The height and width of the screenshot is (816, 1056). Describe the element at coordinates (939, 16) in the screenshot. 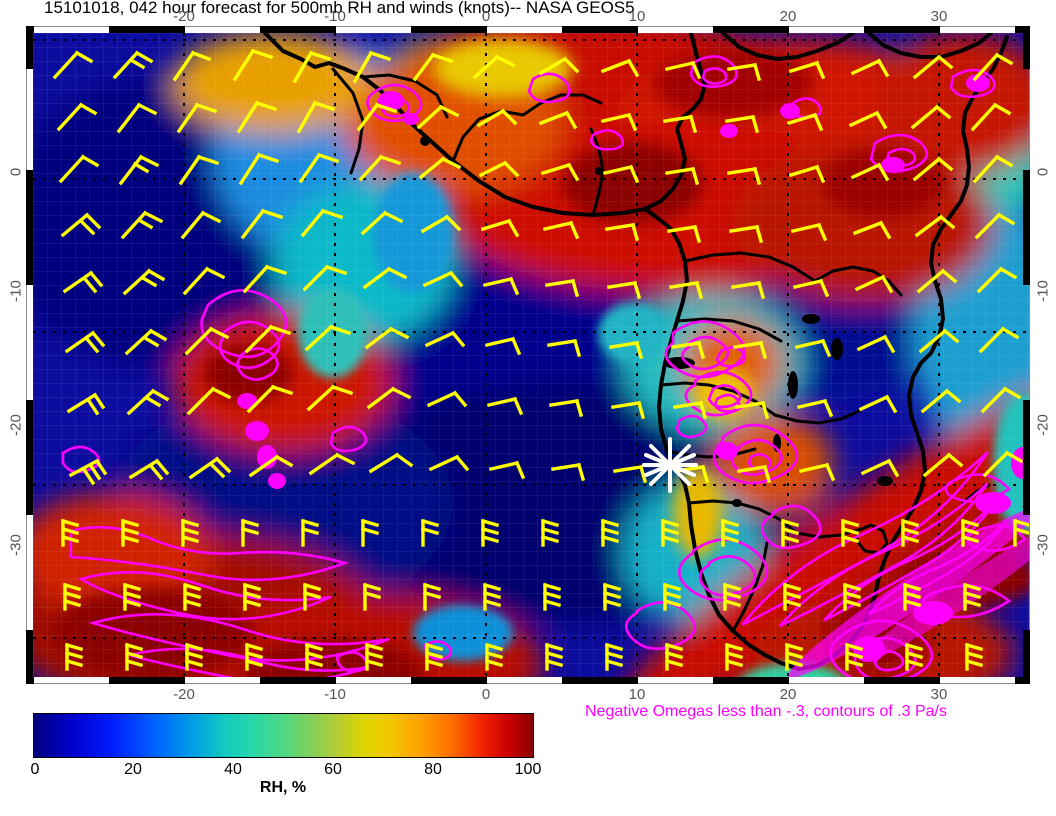

I see `x-tick-top-5: 30` at that location.